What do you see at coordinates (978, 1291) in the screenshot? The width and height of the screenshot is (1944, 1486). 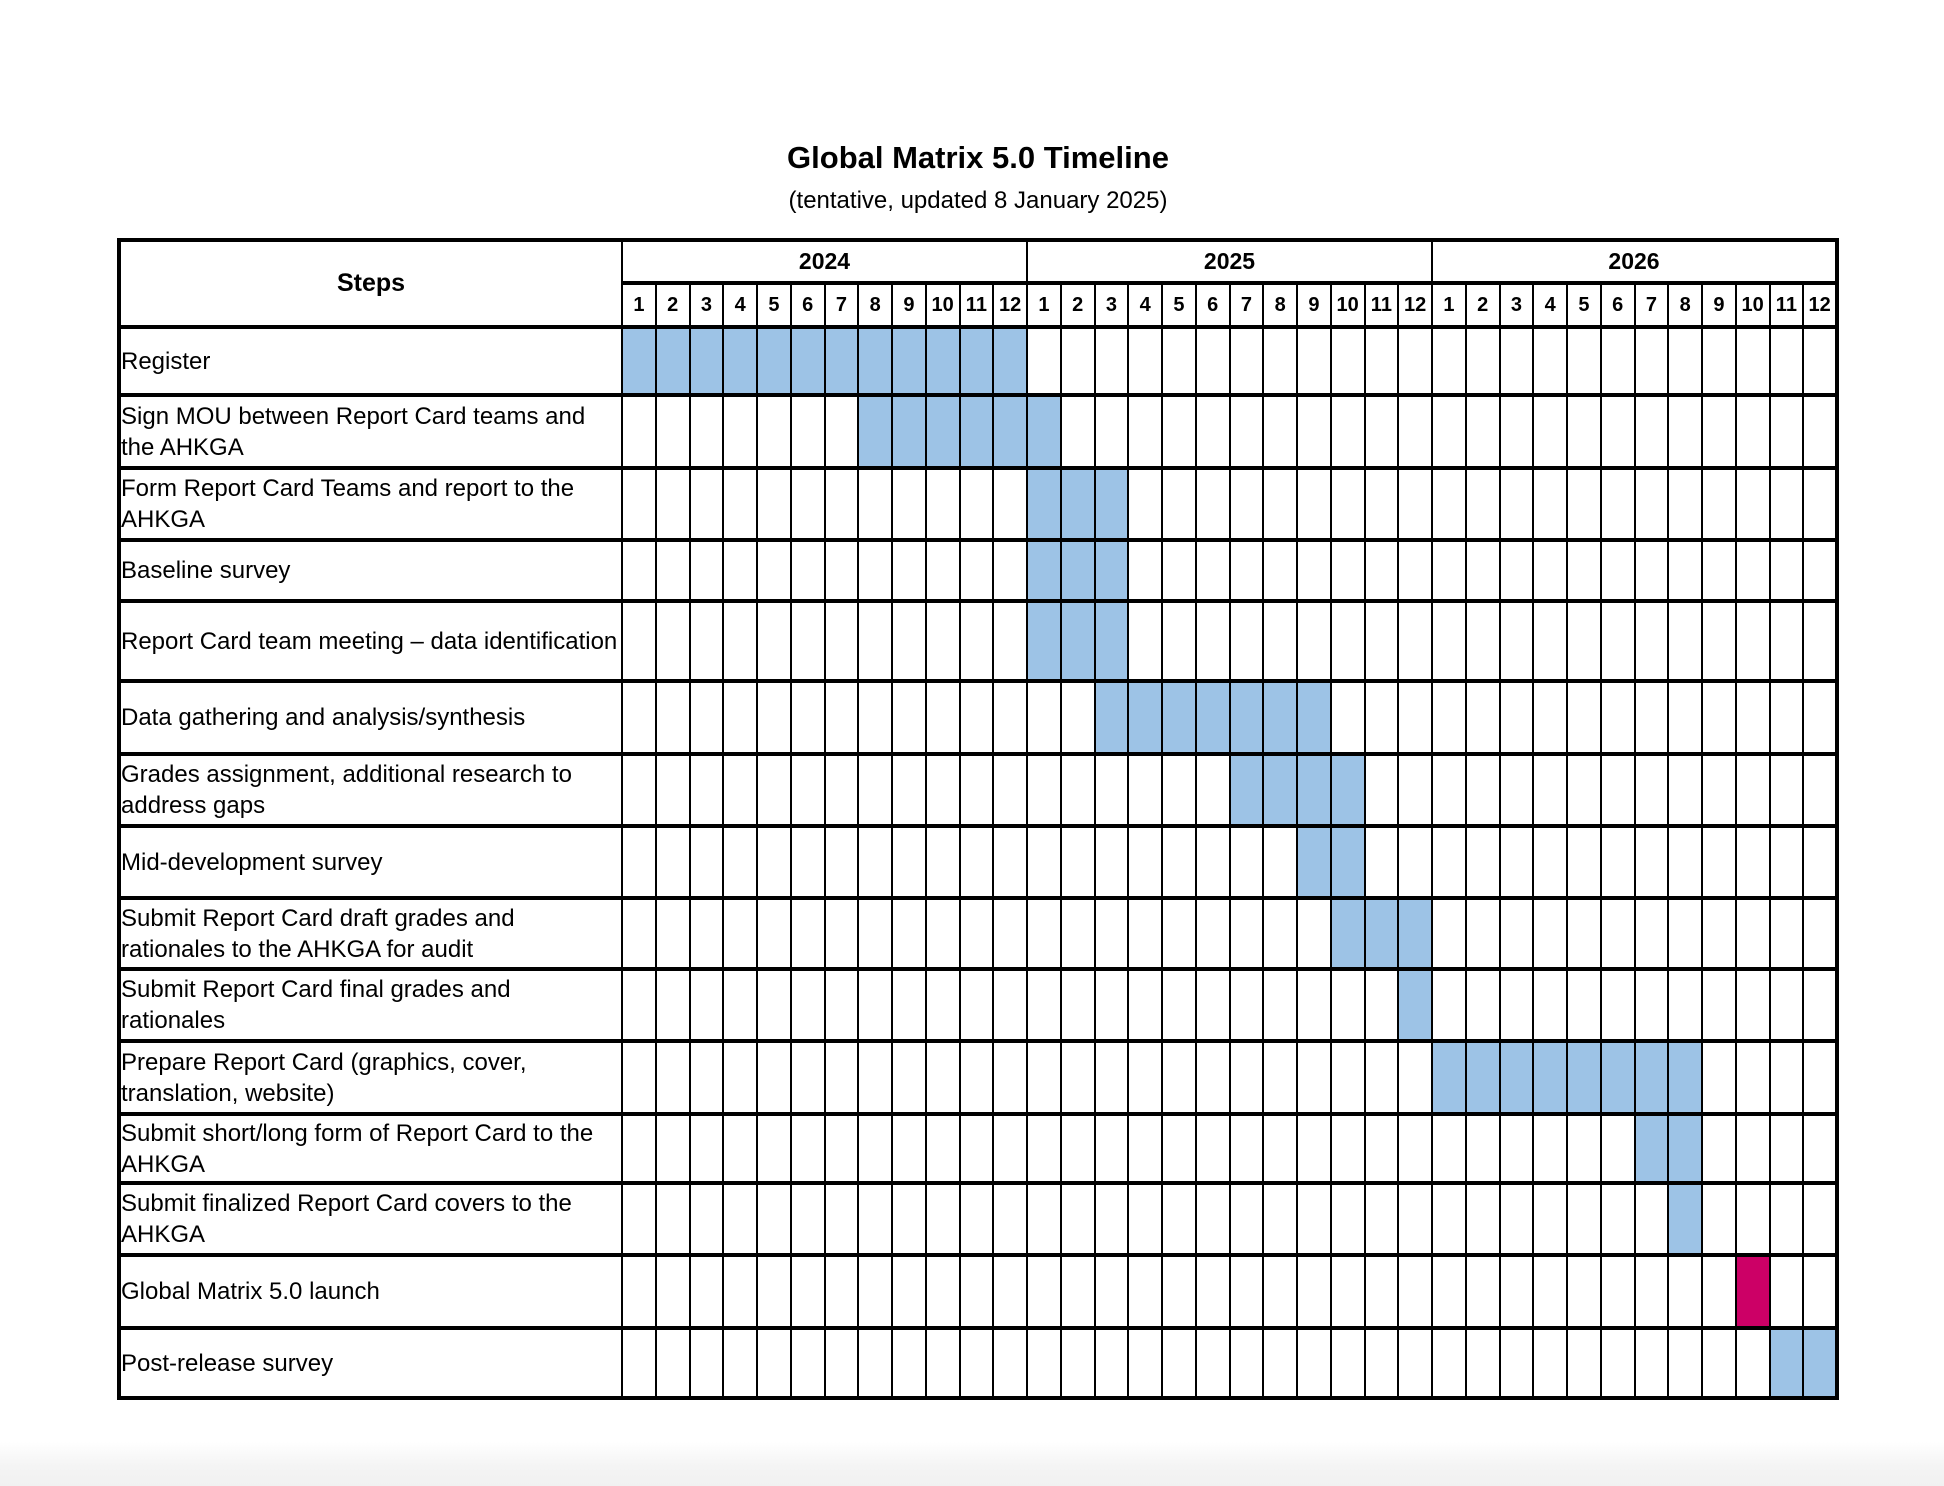 I see `task-row: Global Matrix 5.0 launch` at bounding box center [978, 1291].